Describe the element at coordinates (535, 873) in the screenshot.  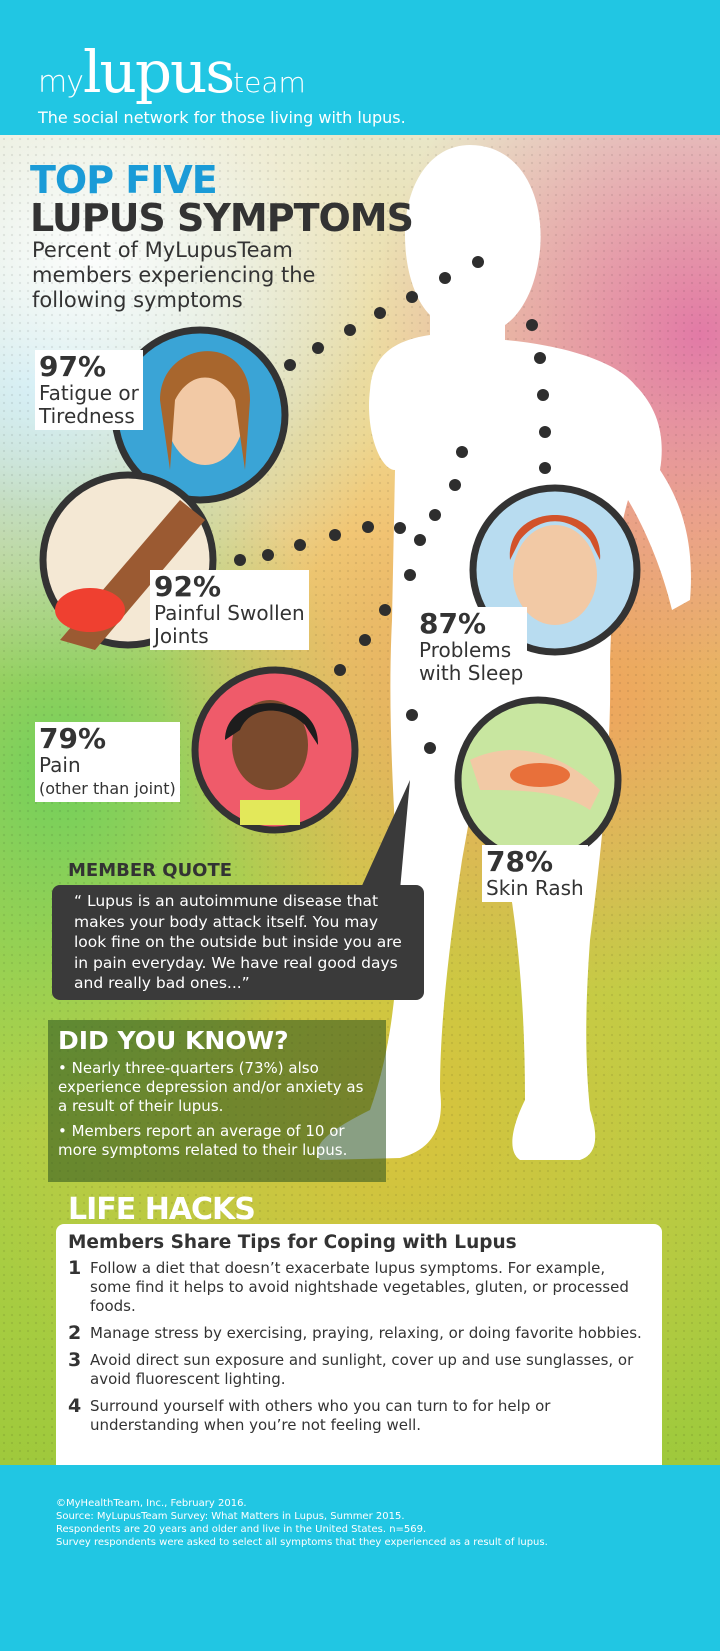
I see `symptom-label-rash: 78% Skin Rash` at that location.